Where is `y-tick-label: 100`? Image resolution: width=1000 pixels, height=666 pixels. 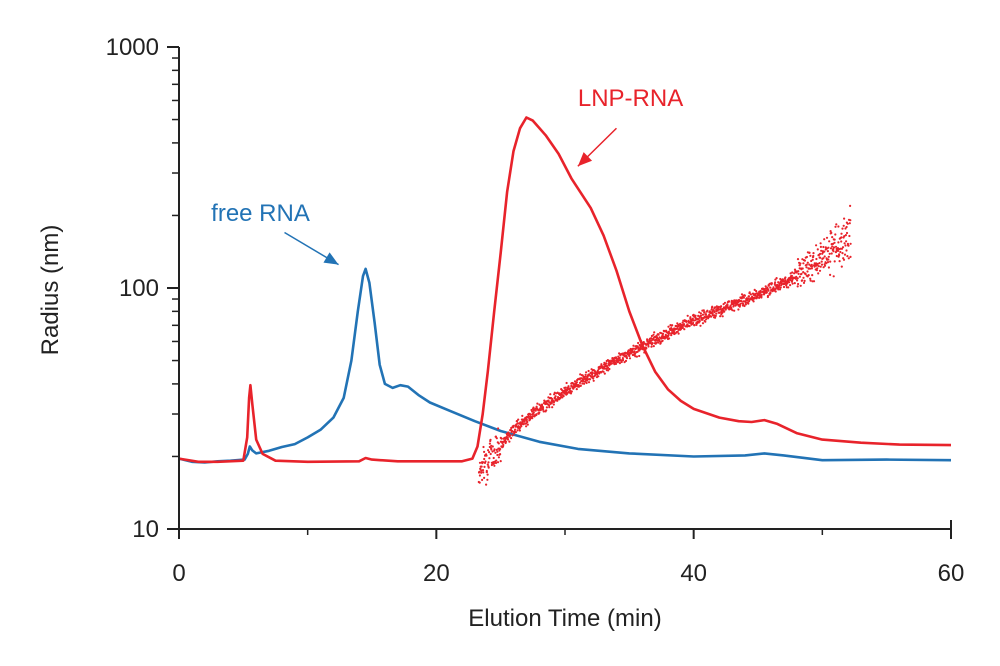
y-tick-label: 100 is located at coordinates (139, 288).